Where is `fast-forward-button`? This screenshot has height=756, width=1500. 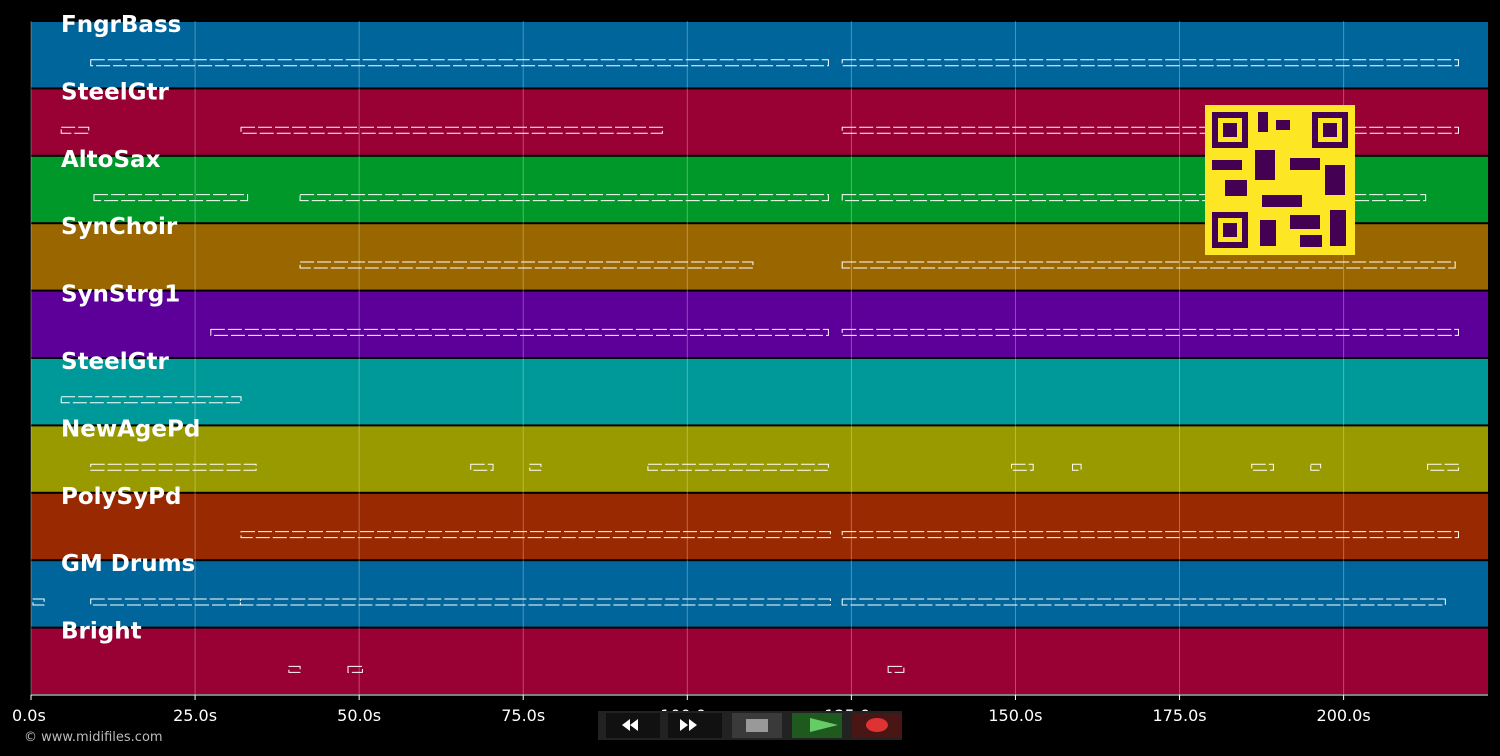
fast-forward-button is located at coordinates (695, 725).